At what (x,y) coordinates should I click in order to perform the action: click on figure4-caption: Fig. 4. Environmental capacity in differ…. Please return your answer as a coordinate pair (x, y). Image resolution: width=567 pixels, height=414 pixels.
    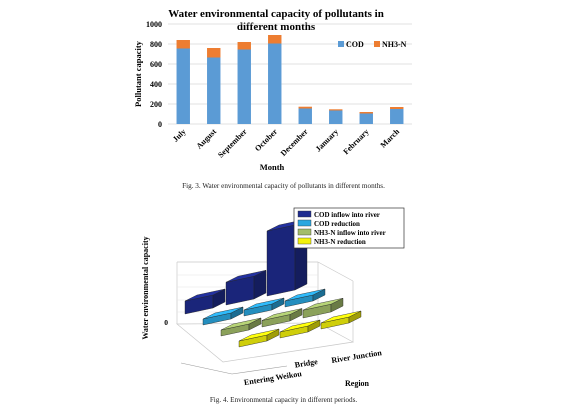
    Looking at the image, I should click on (283, 400).